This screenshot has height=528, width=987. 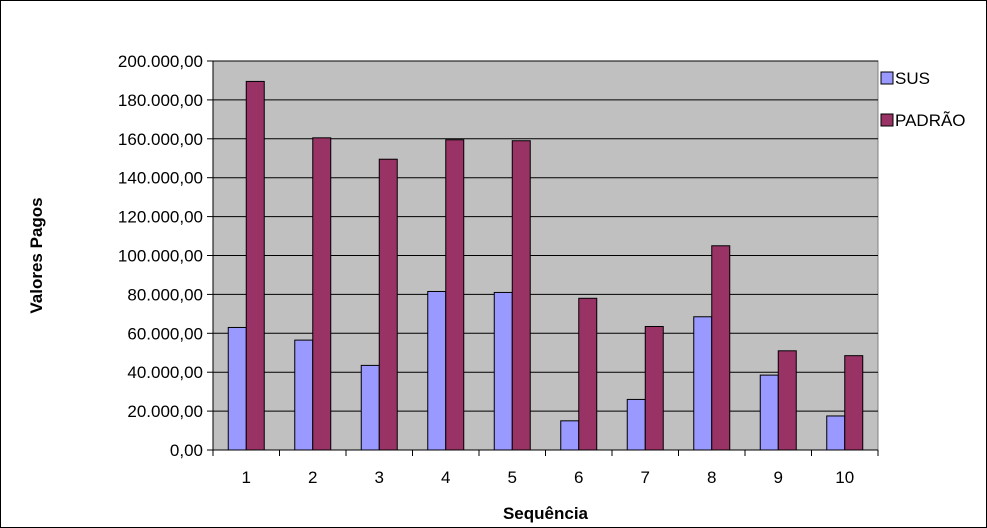 What do you see at coordinates (711, 477) in the screenshot?
I see `x-tick-label: 8` at bounding box center [711, 477].